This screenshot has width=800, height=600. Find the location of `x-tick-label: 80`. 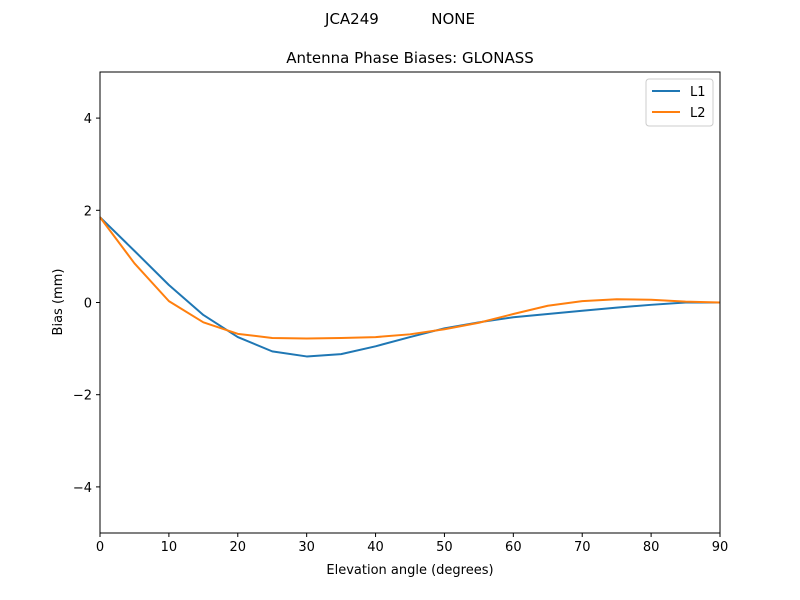

x-tick-label: 80 is located at coordinates (651, 547).